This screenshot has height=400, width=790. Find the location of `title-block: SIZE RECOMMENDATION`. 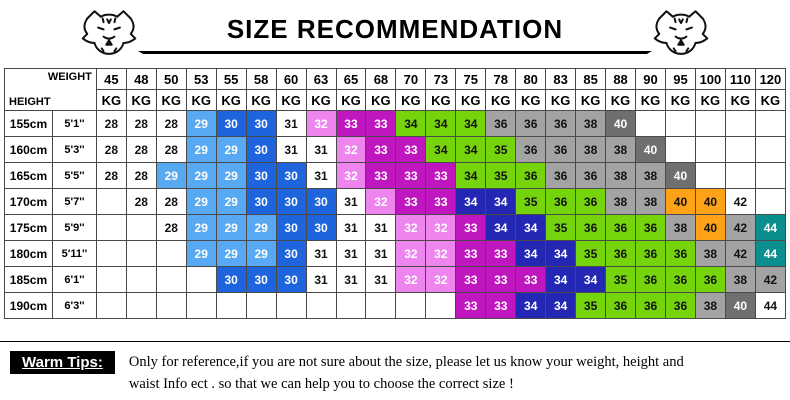

title-block: SIZE RECOMMENDATION is located at coordinates (395, 30).